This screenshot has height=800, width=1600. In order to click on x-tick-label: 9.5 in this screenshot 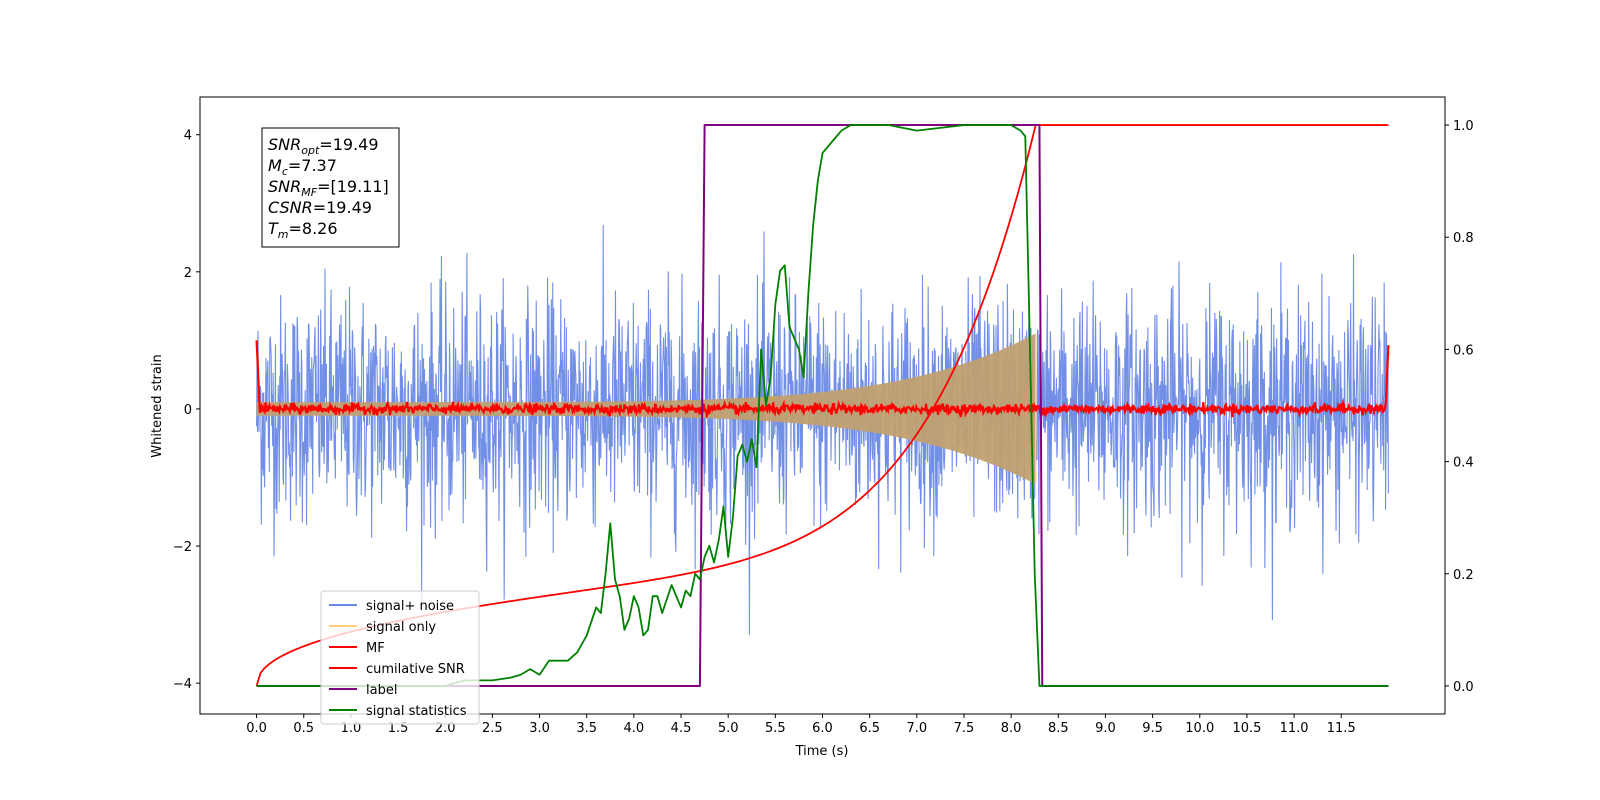, I will do `click(1152, 728)`.